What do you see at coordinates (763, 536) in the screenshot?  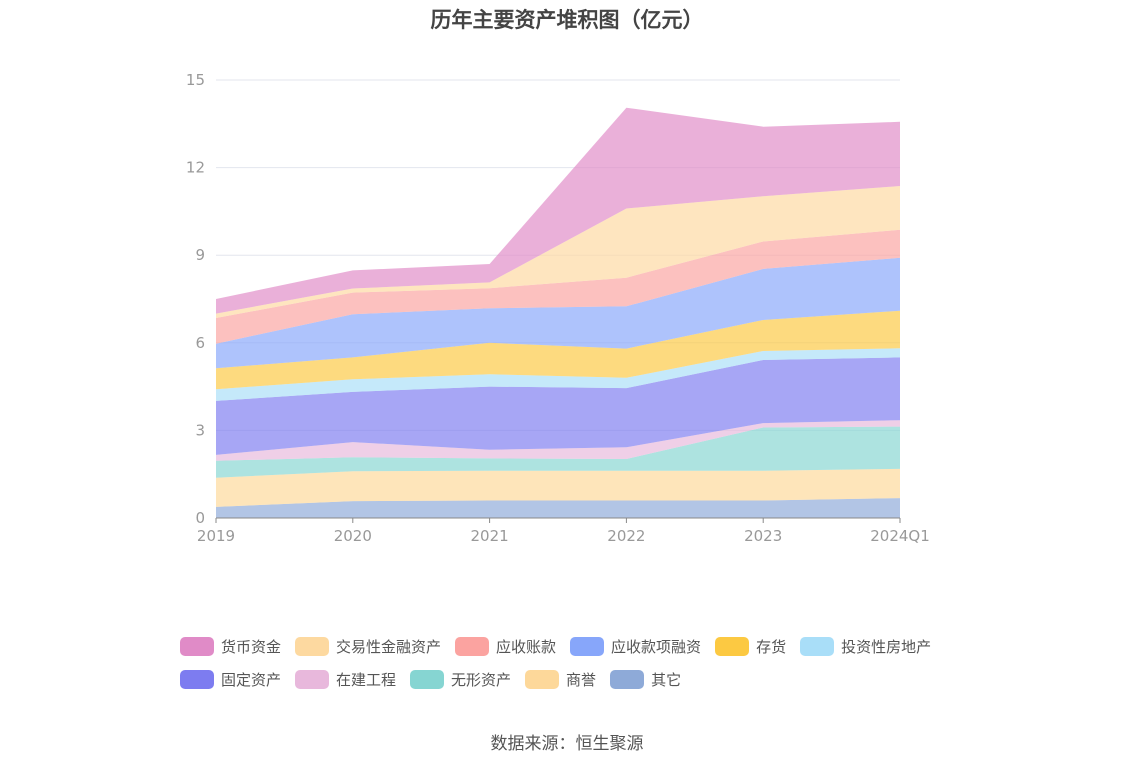 I see `x-tick-label: 2023` at bounding box center [763, 536].